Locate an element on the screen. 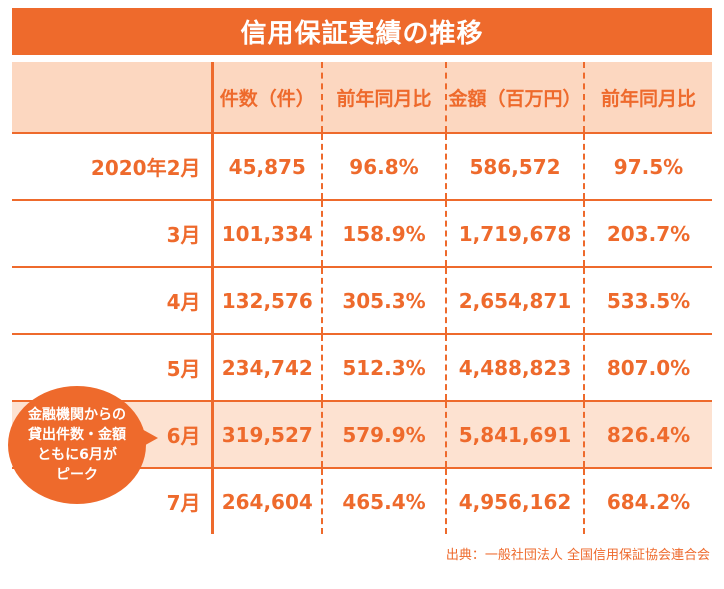  callout-line: ともに6月が is located at coordinates (77, 455).